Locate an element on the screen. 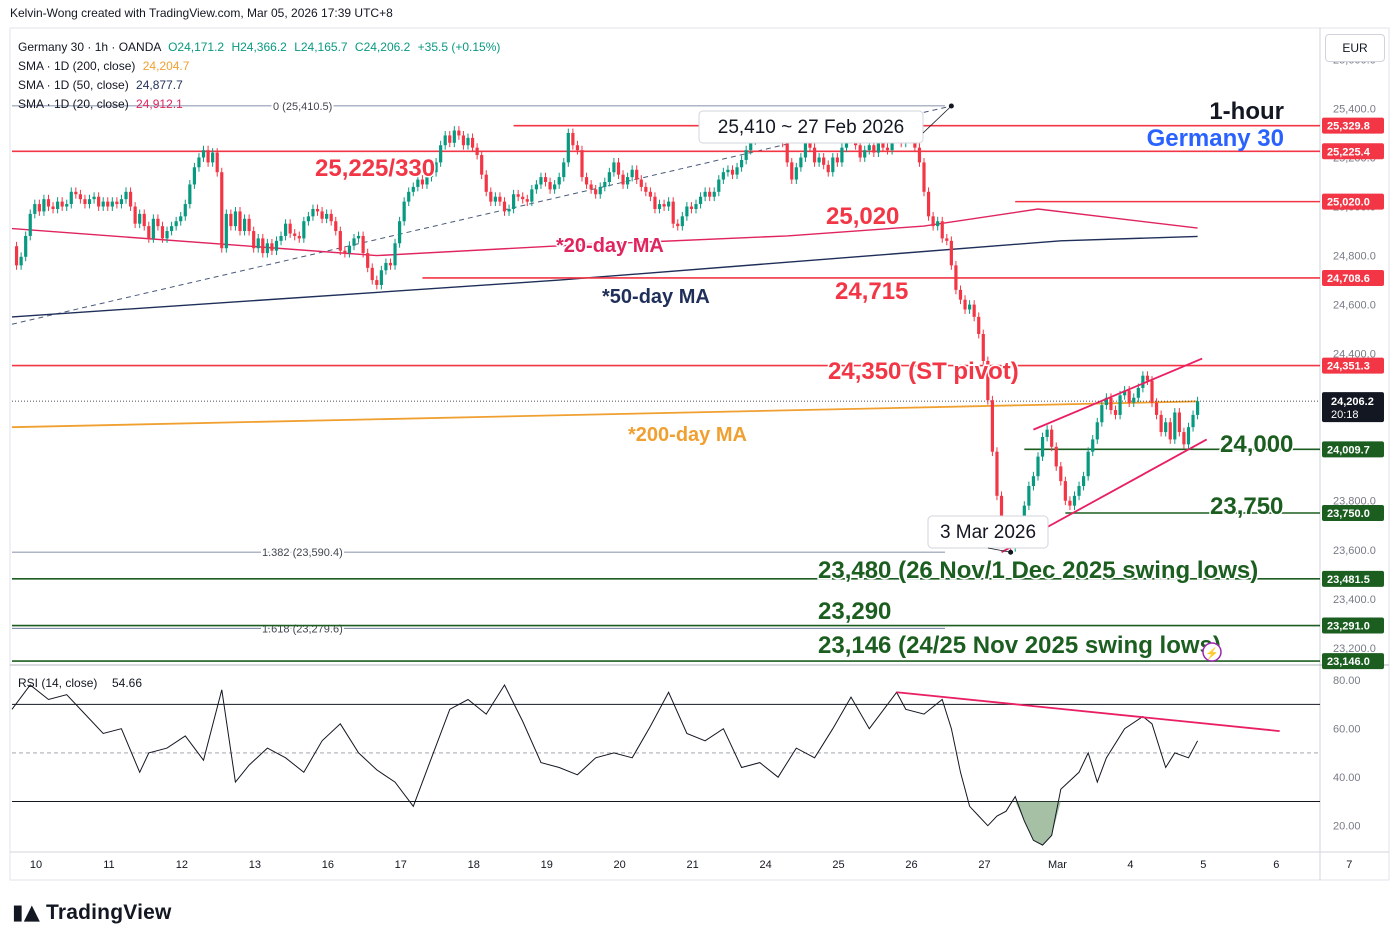 This screenshot has width=1400, height=950. tradingview-logo-icon: ▮▲ is located at coordinates (26, 912).